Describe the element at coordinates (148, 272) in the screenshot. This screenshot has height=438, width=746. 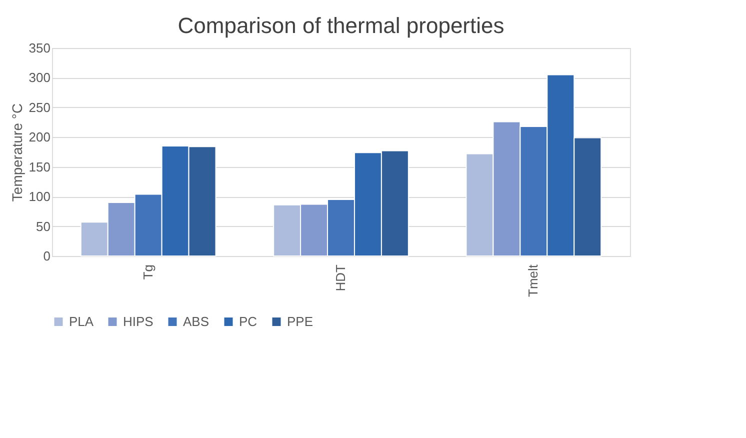
I see `x-tick-label: Tg` at that location.